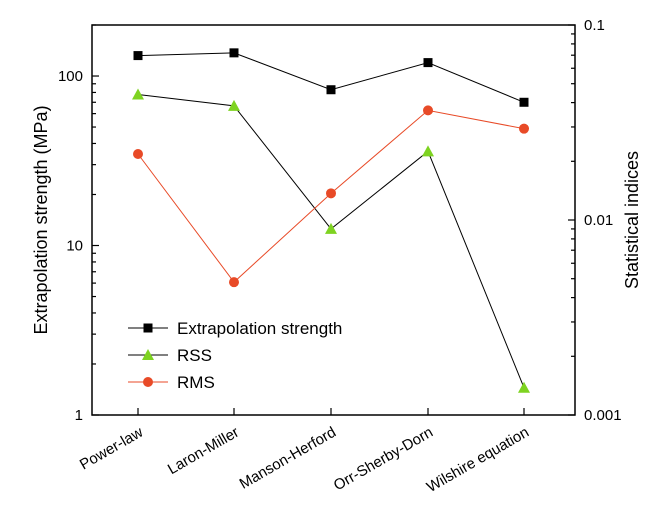  I want to click on x-tick-label-manson-herford: Manson-Herford, so click(288, 458).